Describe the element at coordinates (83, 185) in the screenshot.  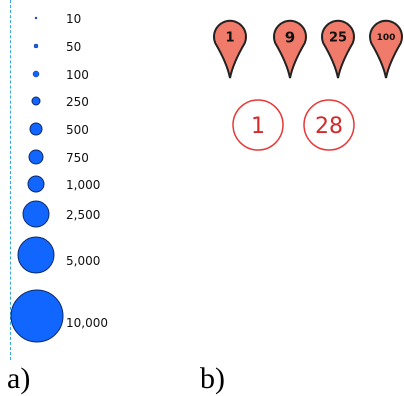
I see `legend-label: 1,000` at that location.